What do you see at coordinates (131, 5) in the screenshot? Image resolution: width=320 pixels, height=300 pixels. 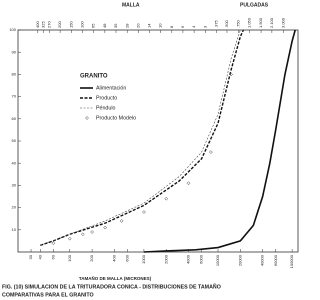 I see `top-axis-title: MALLA` at bounding box center [131, 5].